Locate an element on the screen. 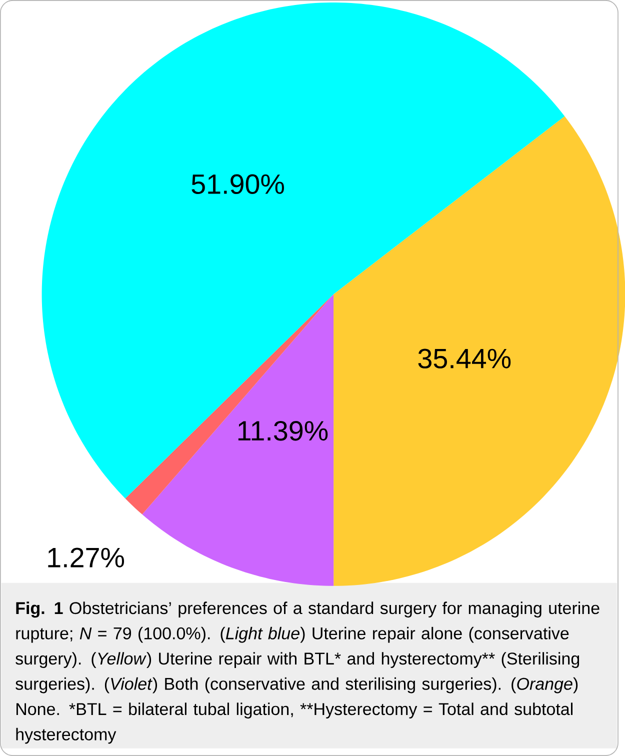  data-label: 11.39% is located at coordinates (283, 430).